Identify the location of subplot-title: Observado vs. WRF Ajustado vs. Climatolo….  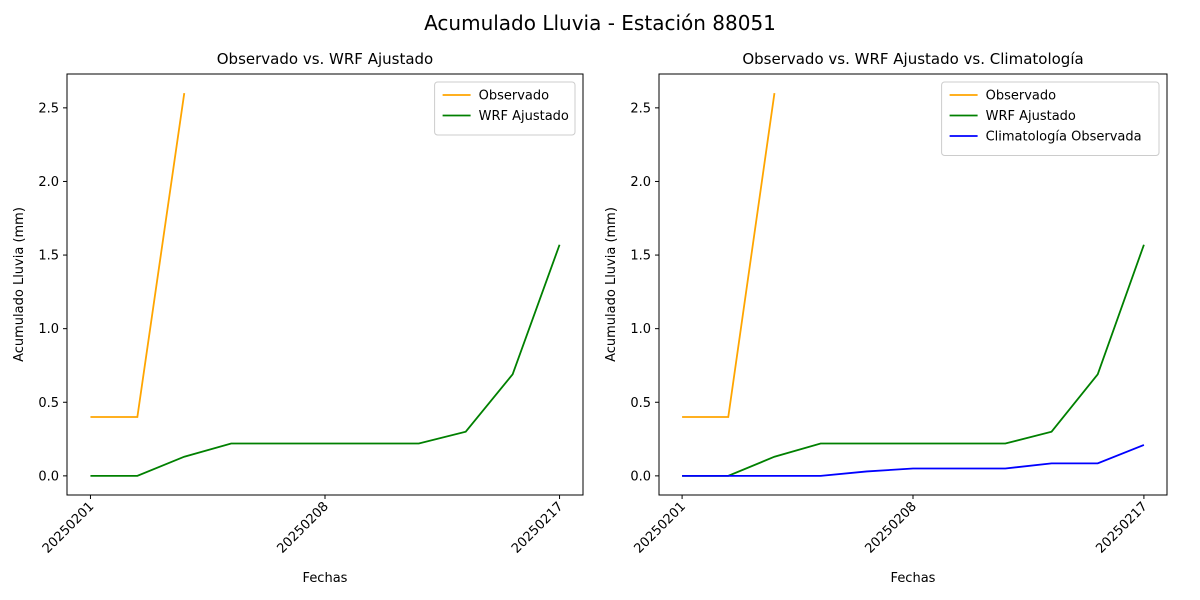
(912, 59).